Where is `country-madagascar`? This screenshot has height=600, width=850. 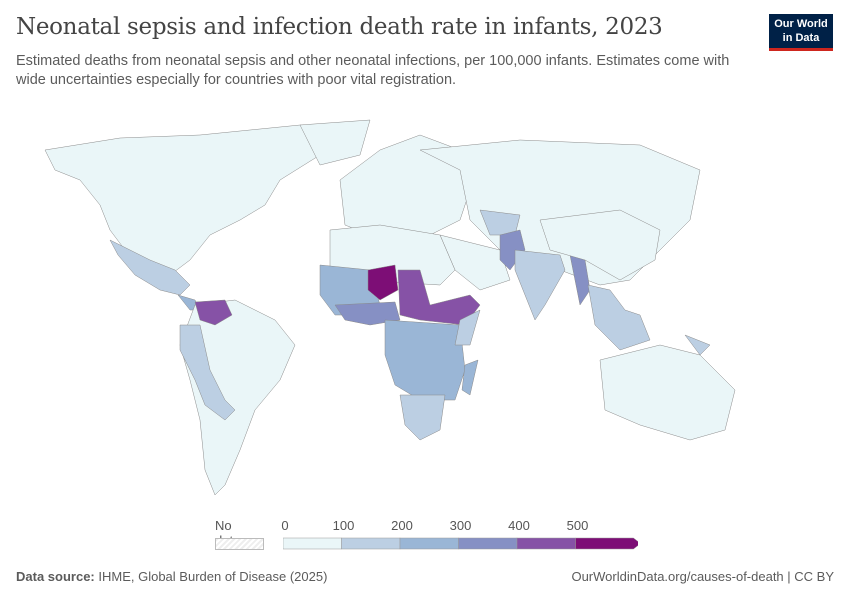
country-madagascar is located at coordinates (470, 377).